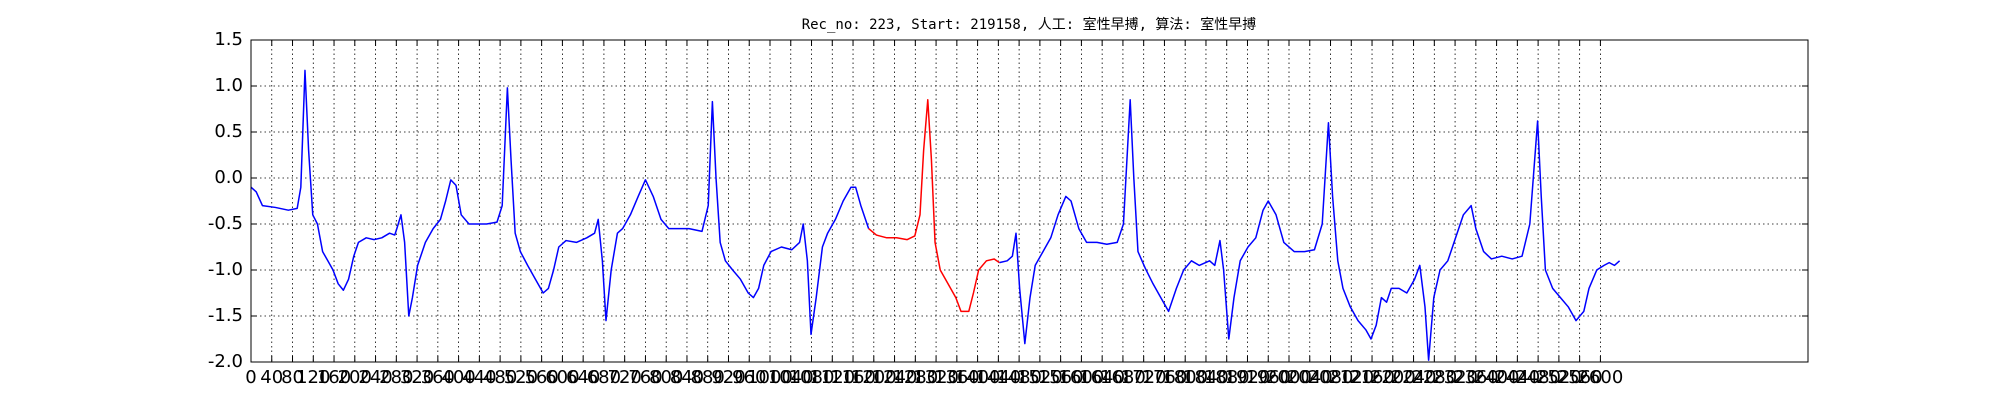 The height and width of the screenshot is (400, 2000). Describe the element at coordinates (313, 377) in the screenshot. I see `x-tick-label: 120` at that location.